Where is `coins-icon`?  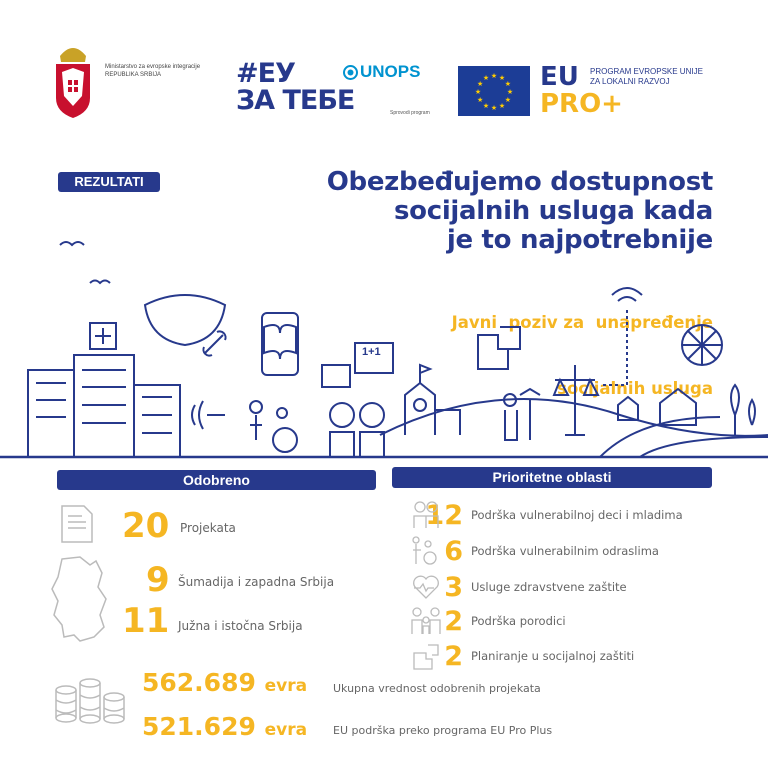 coins-icon is located at coordinates (90, 701).